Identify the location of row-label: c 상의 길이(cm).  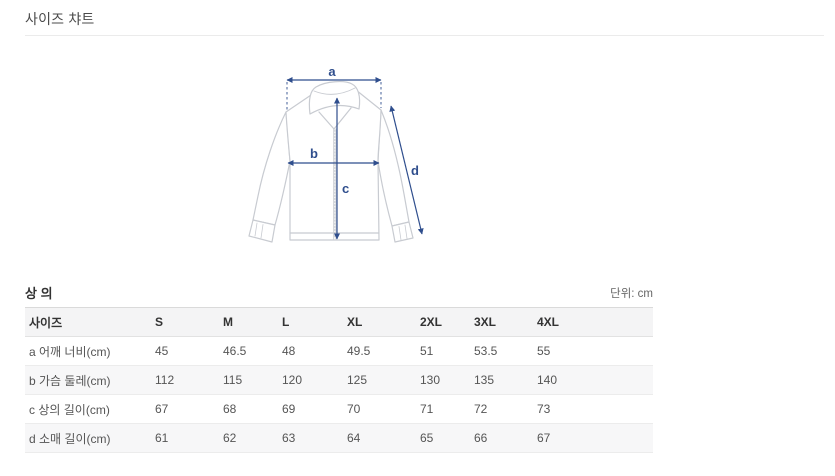
(69, 409).